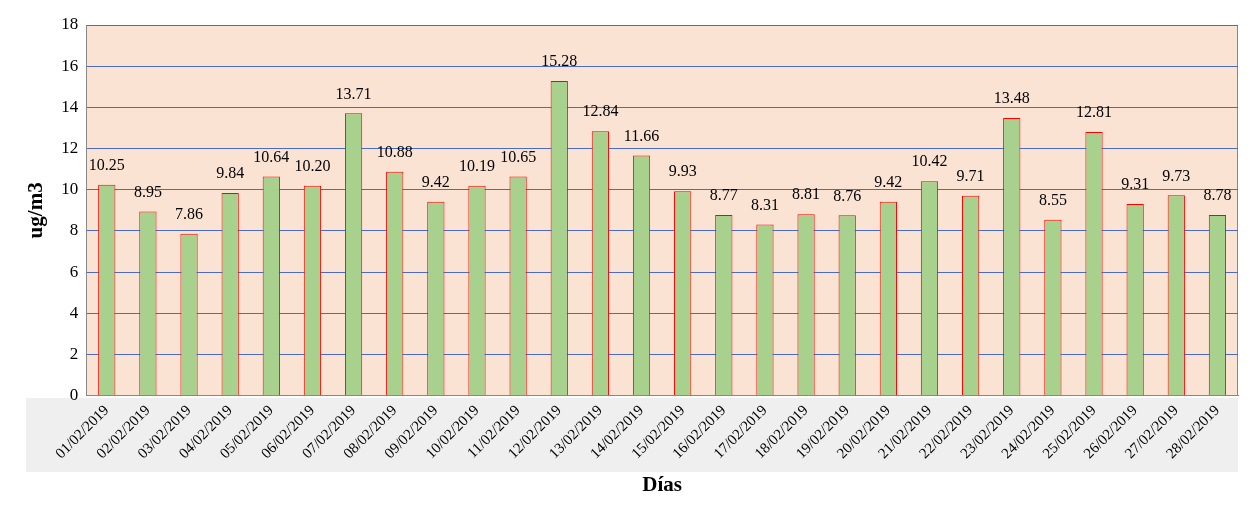 Image resolution: width=1258 pixels, height=510 pixels. I want to click on data-label: 10.64, so click(271, 156).